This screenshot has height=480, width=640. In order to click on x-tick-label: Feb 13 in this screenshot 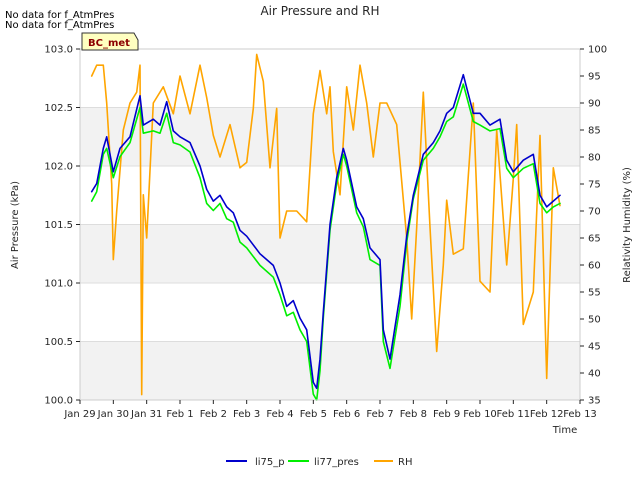, I will do `click(580, 414)`.